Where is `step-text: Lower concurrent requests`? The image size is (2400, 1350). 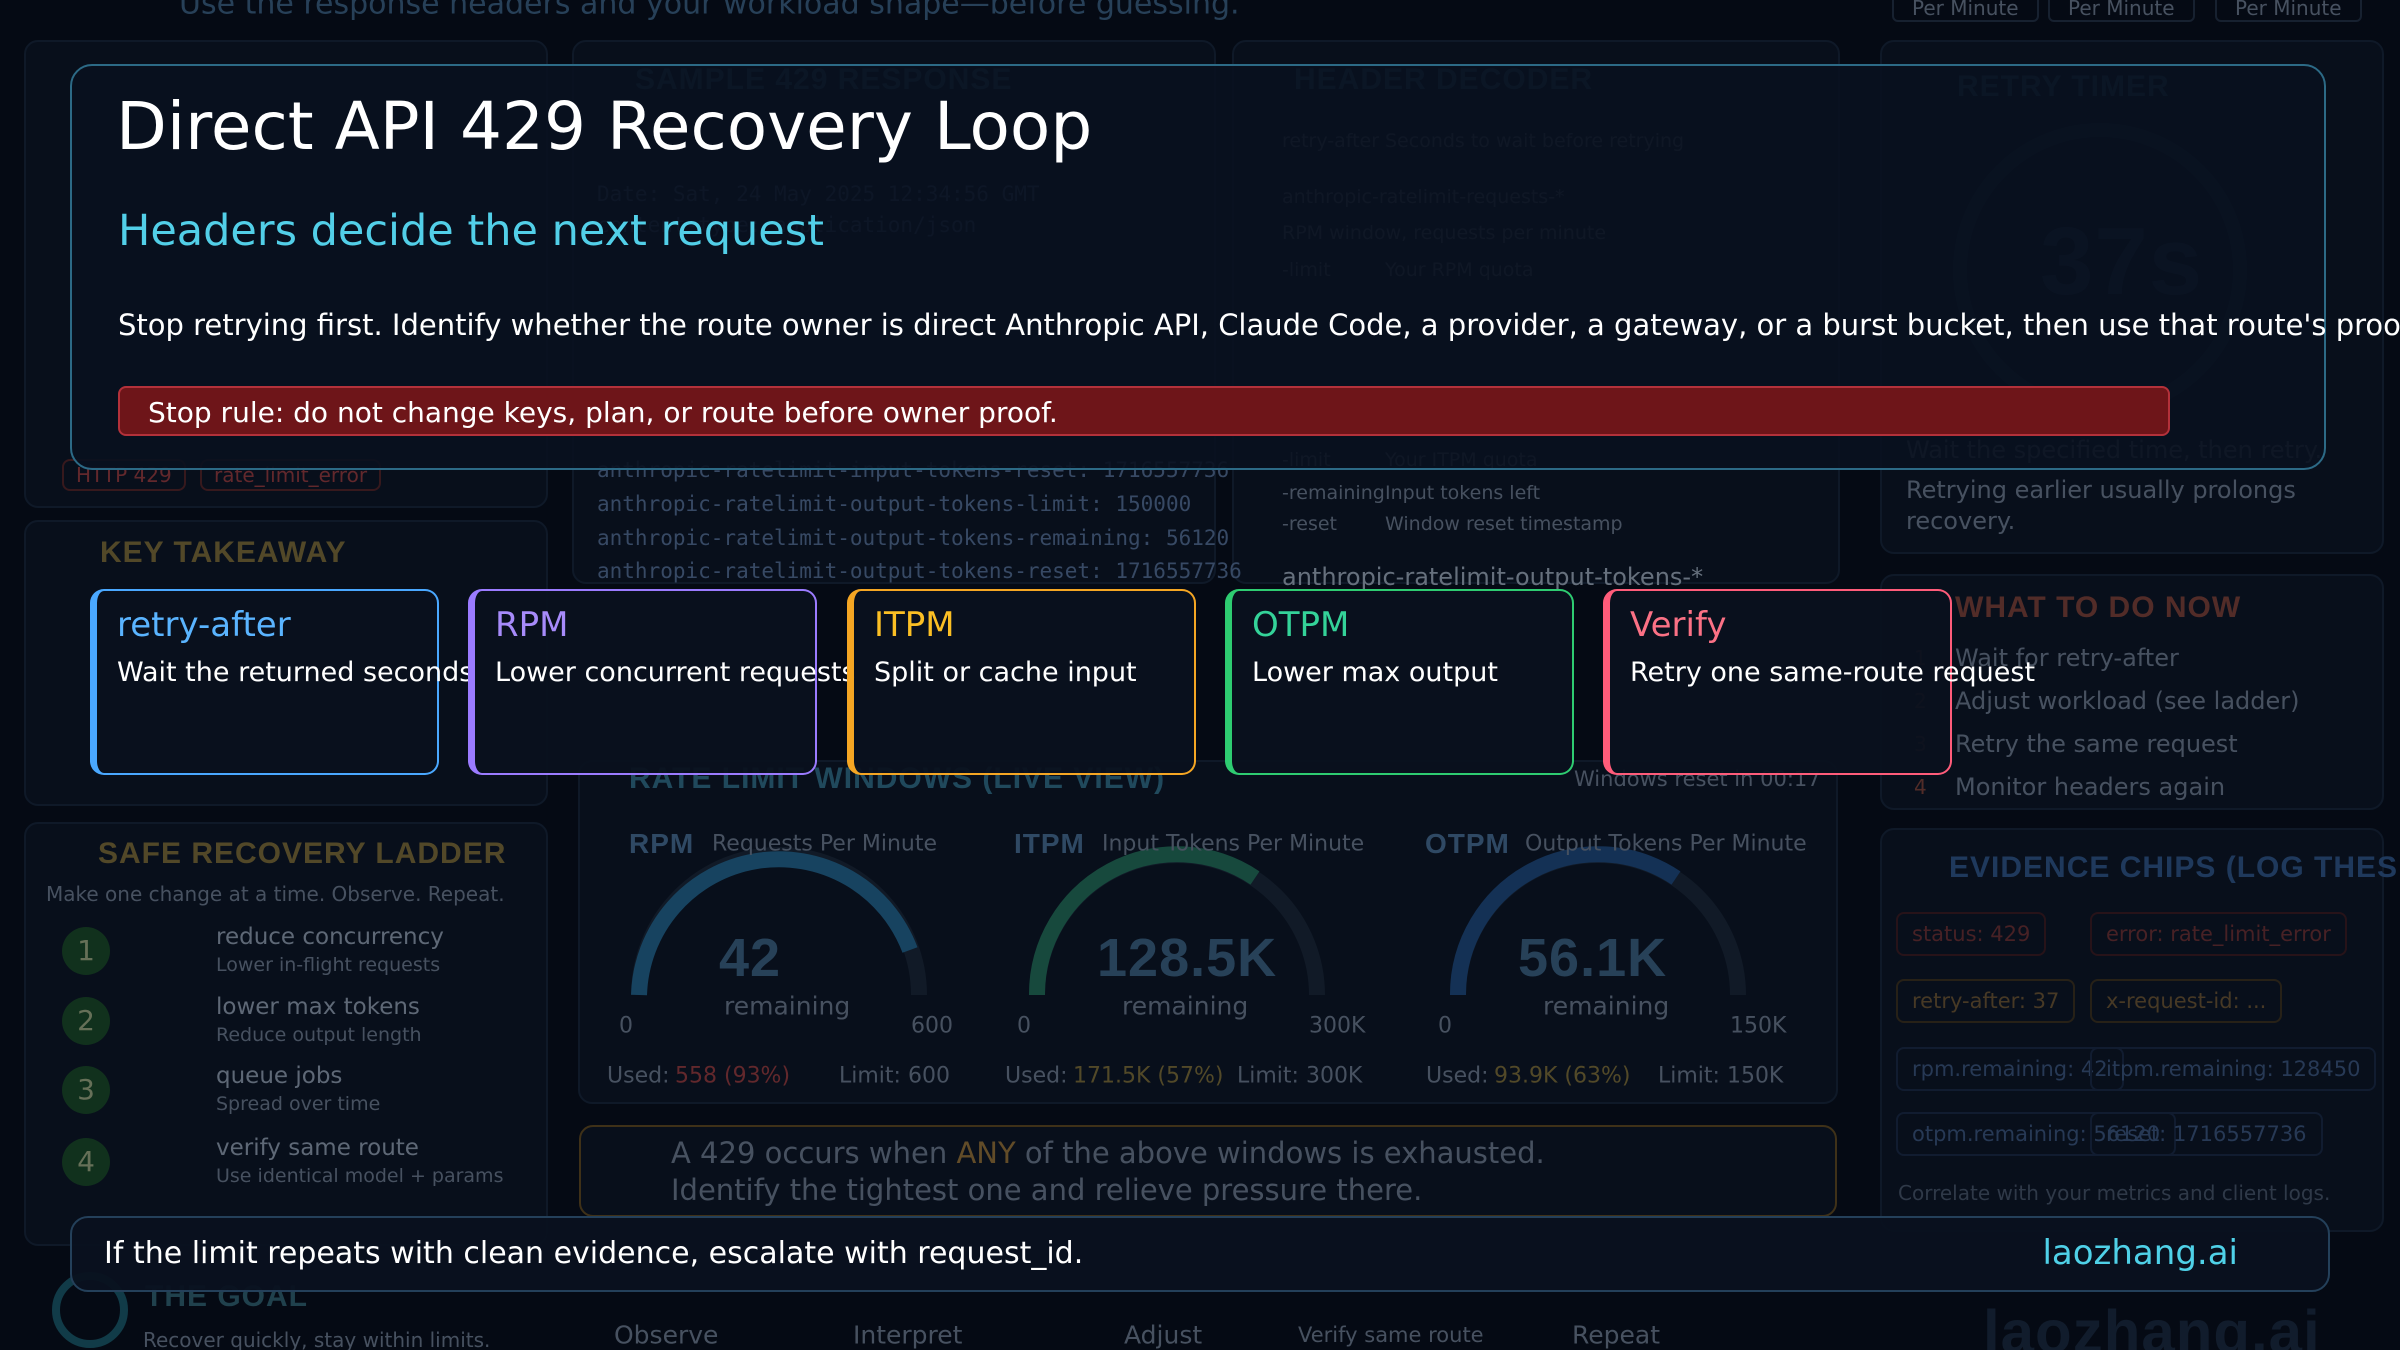 step-text: Lower concurrent requests is located at coordinates (675, 672).